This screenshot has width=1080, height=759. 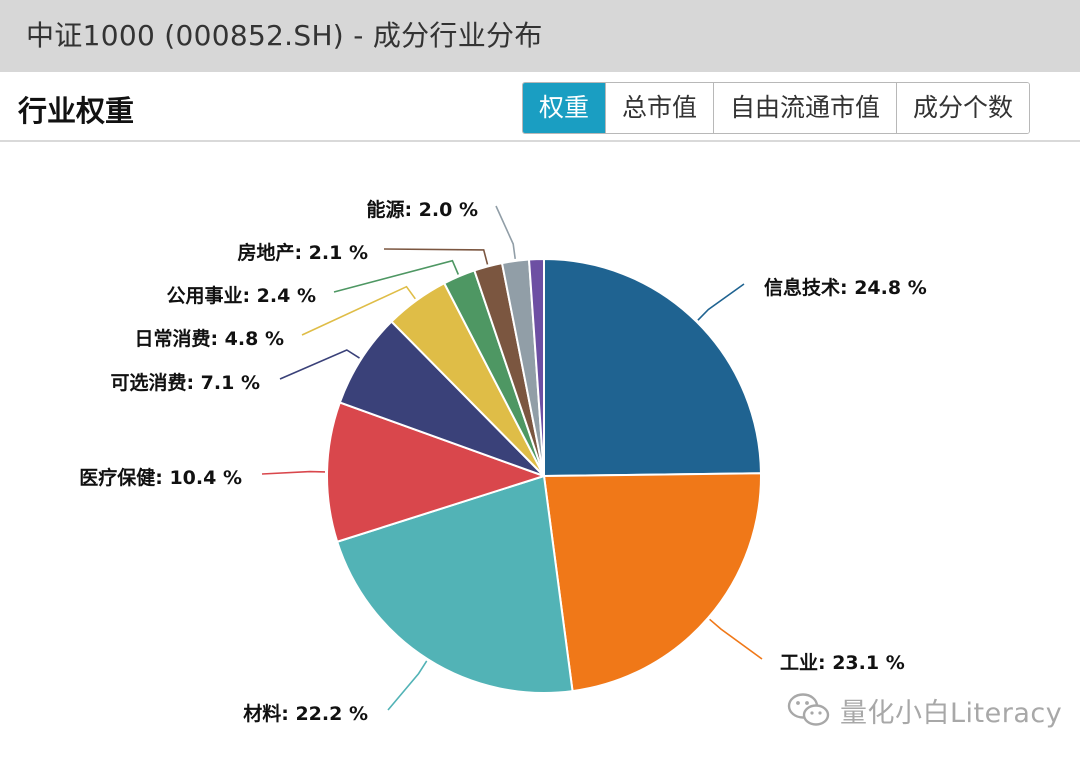 What do you see at coordinates (185, 382) in the screenshot?
I see `pie-label: 可选消费: 7.1 %` at bounding box center [185, 382].